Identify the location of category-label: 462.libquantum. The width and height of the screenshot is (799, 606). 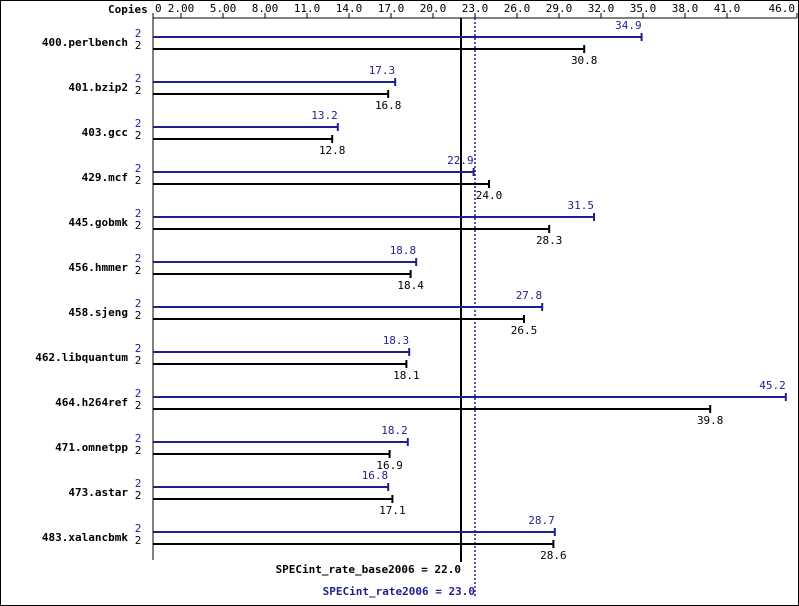
(81, 357).